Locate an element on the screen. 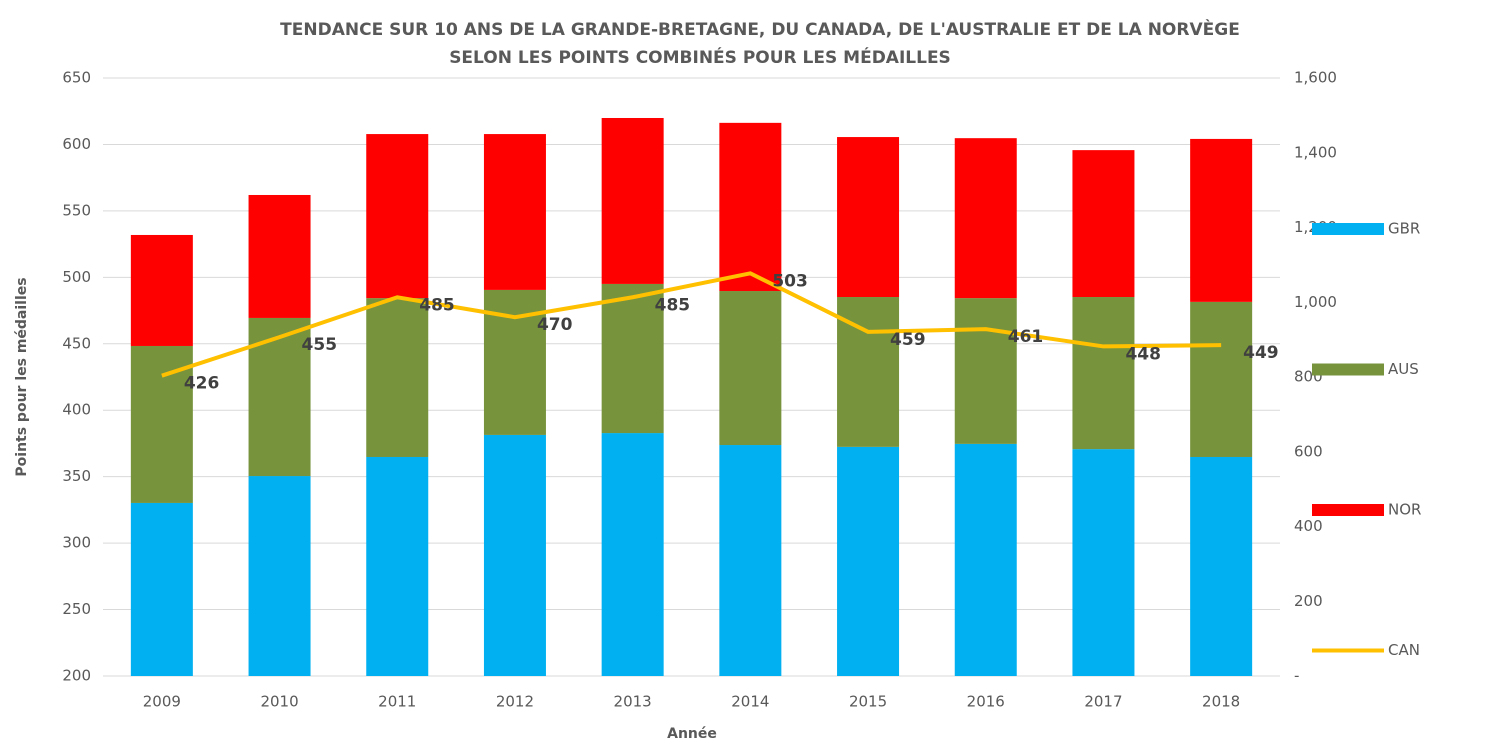  legend-label: NOR is located at coordinates (1404, 510).